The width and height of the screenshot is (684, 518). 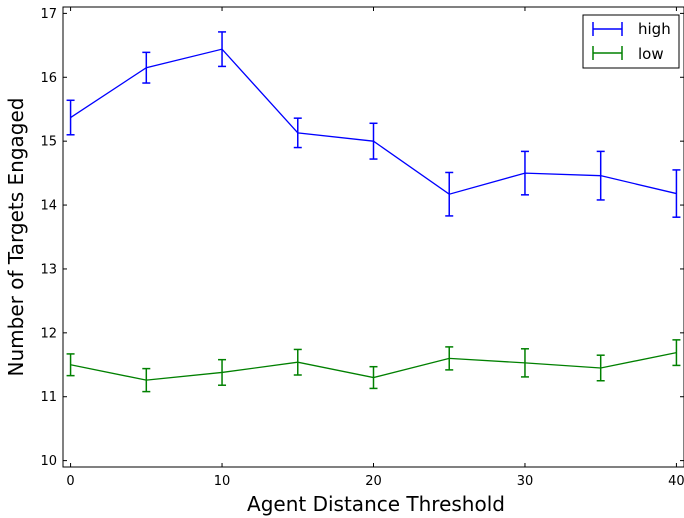 What do you see at coordinates (654, 29) in the screenshot?
I see `legend-label-high: high` at bounding box center [654, 29].